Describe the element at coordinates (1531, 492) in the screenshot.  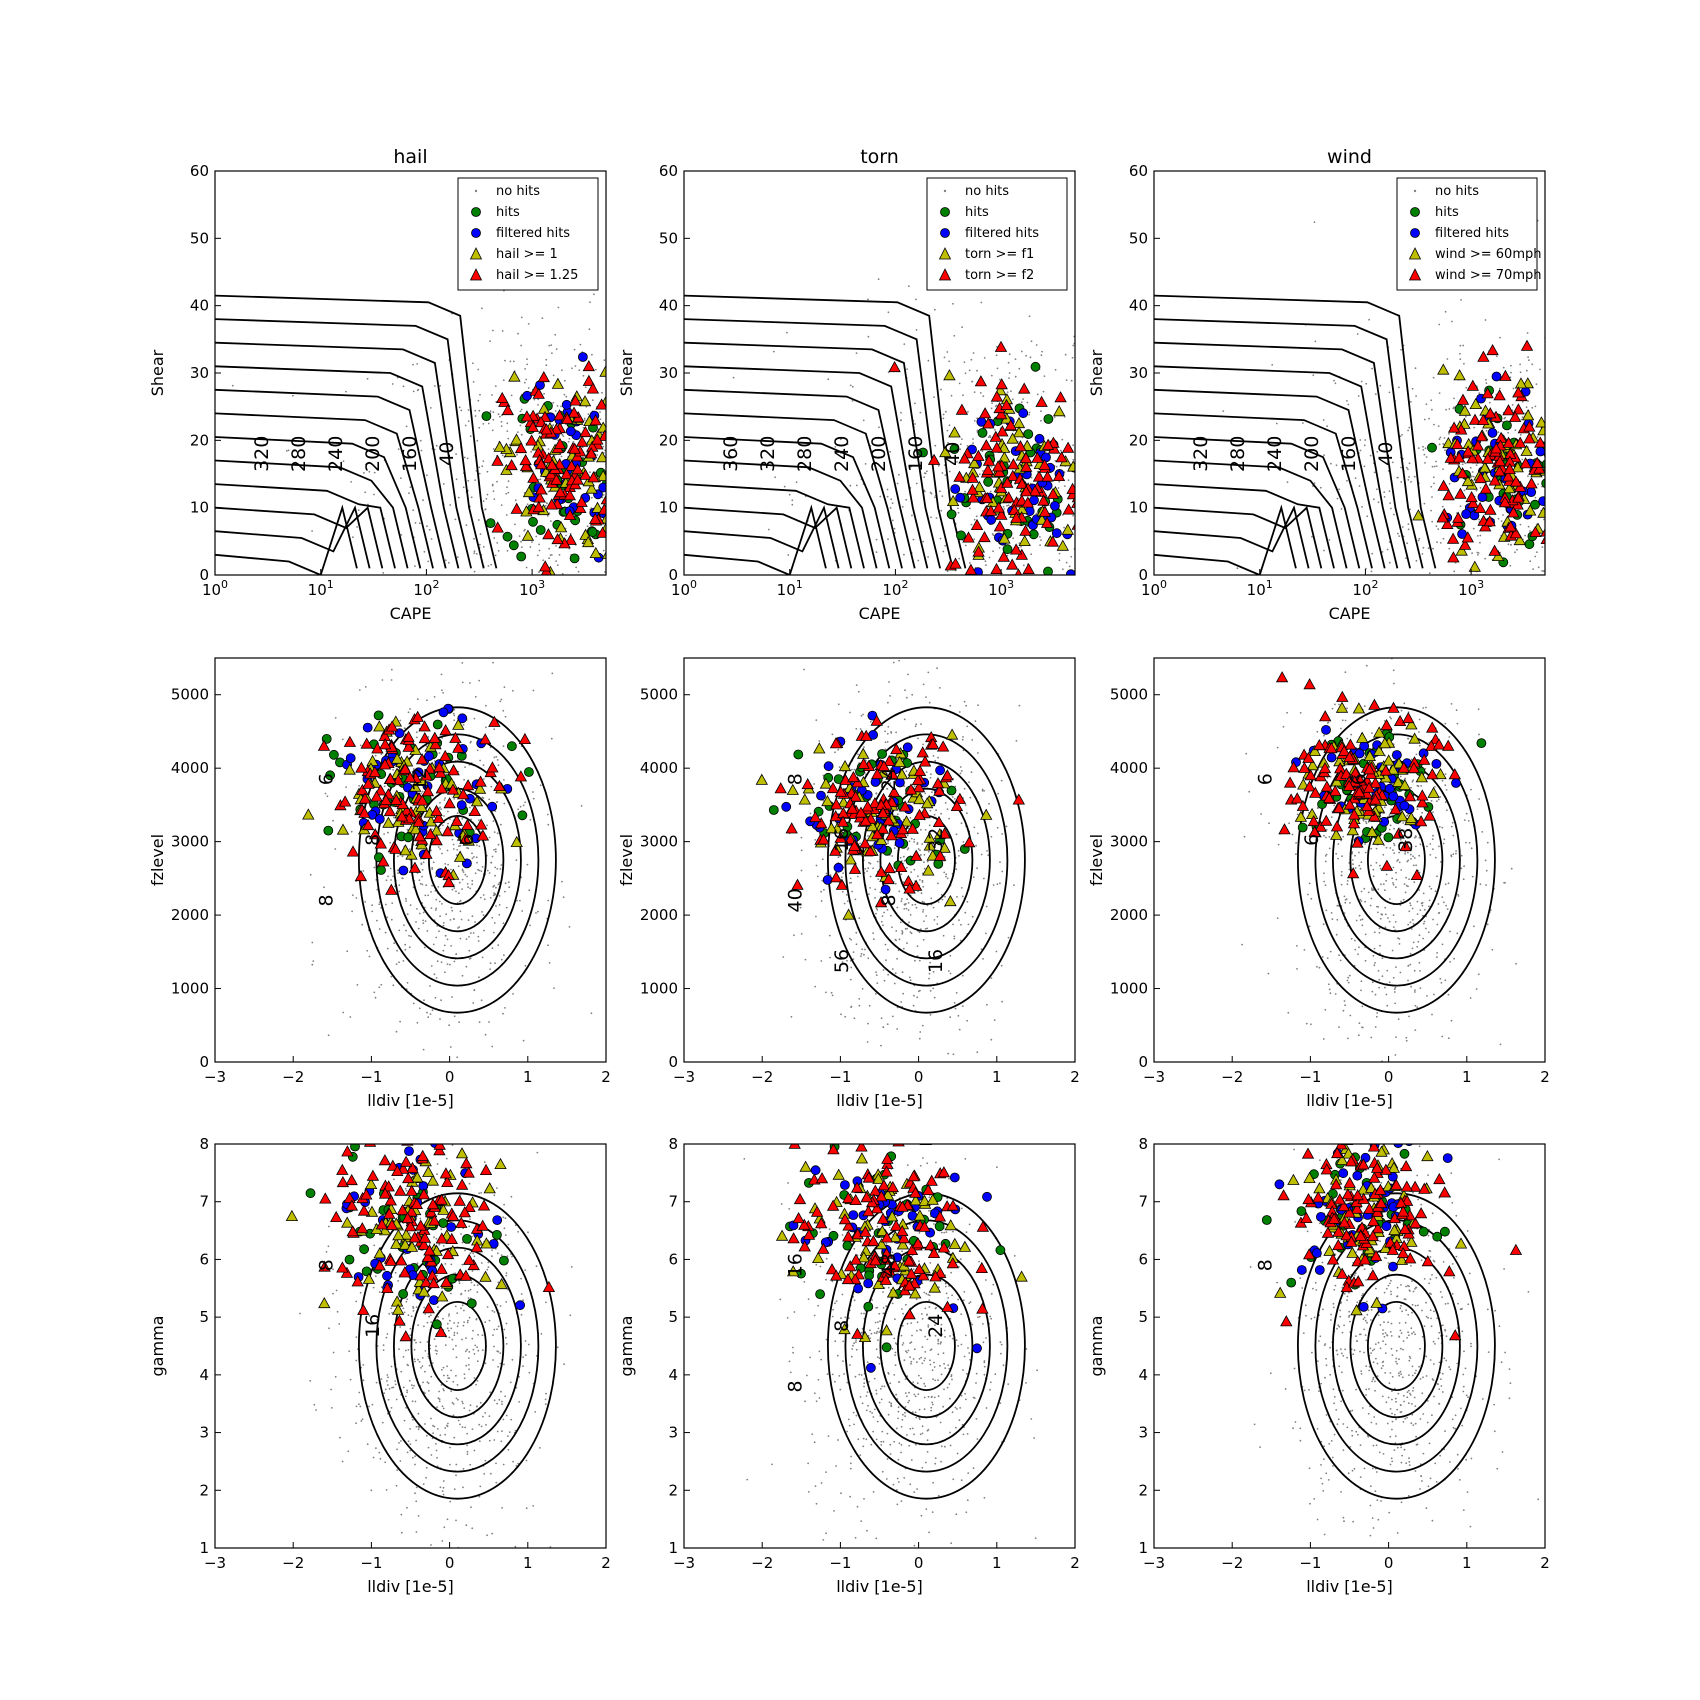
I see `filtered-hits-point` at that location.